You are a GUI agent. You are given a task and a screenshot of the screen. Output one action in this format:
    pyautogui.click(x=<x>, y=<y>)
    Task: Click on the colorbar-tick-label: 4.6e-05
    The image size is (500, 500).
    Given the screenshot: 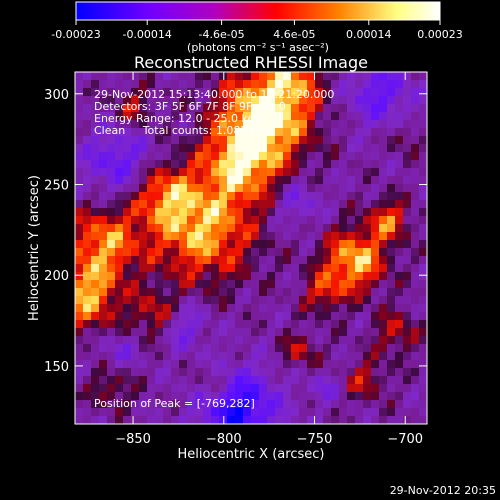 What is the action you would take?
    pyautogui.click(x=294, y=34)
    